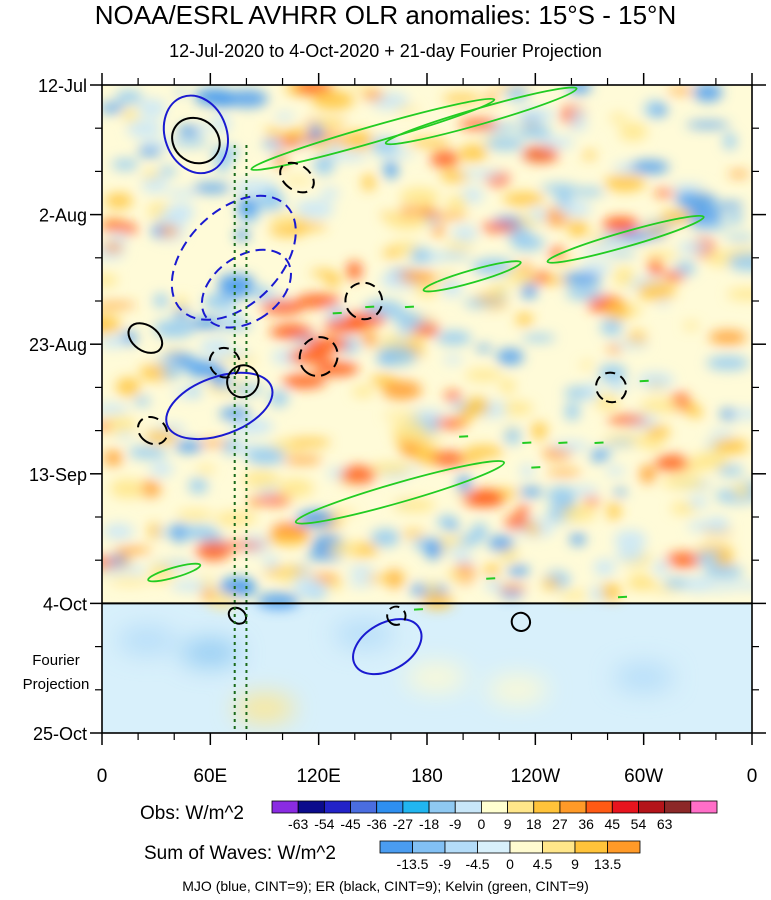 The image size is (771, 900). Describe the element at coordinates (56, 660) in the screenshot. I see `projection-label: Fourier` at that location.